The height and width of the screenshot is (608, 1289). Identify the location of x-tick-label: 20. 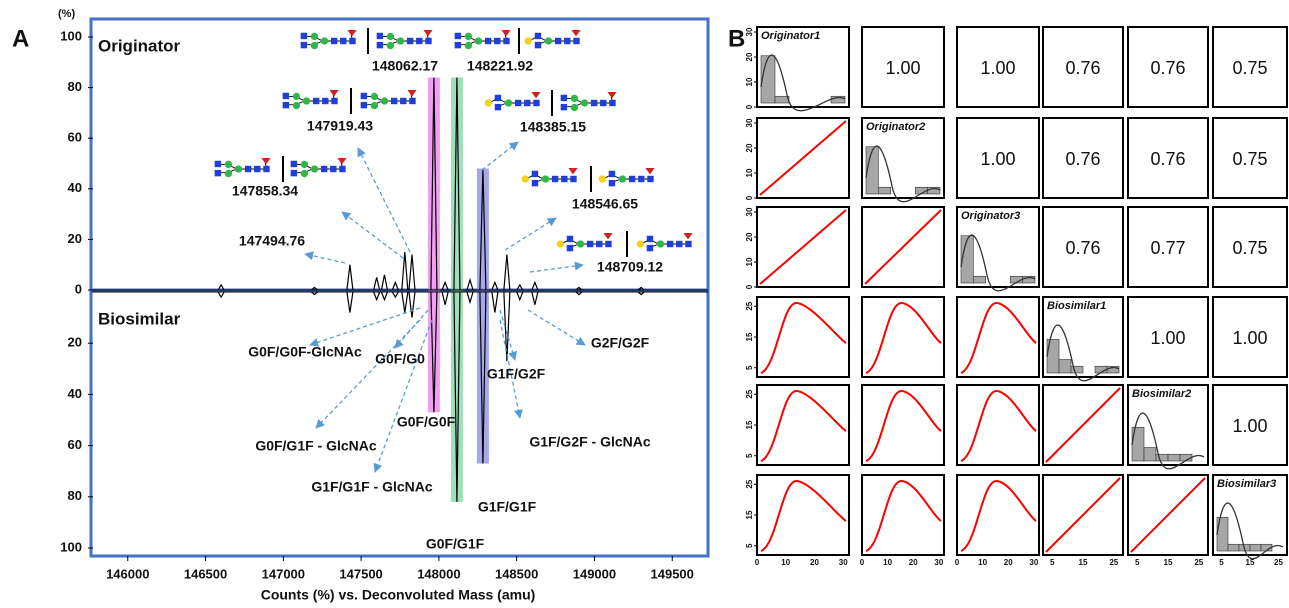
(1008, 562).